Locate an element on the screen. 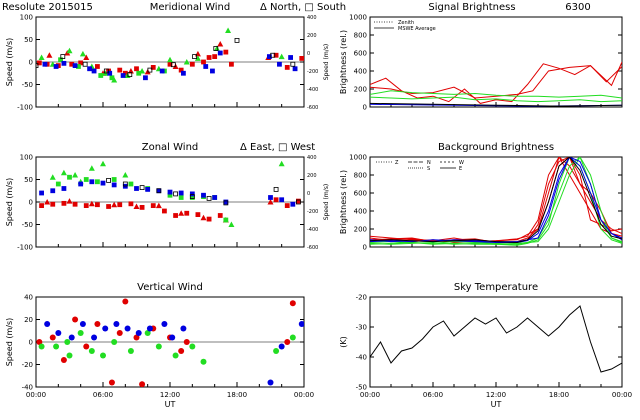  y2-tick-label: -200 is located at coordinates (312, 212).